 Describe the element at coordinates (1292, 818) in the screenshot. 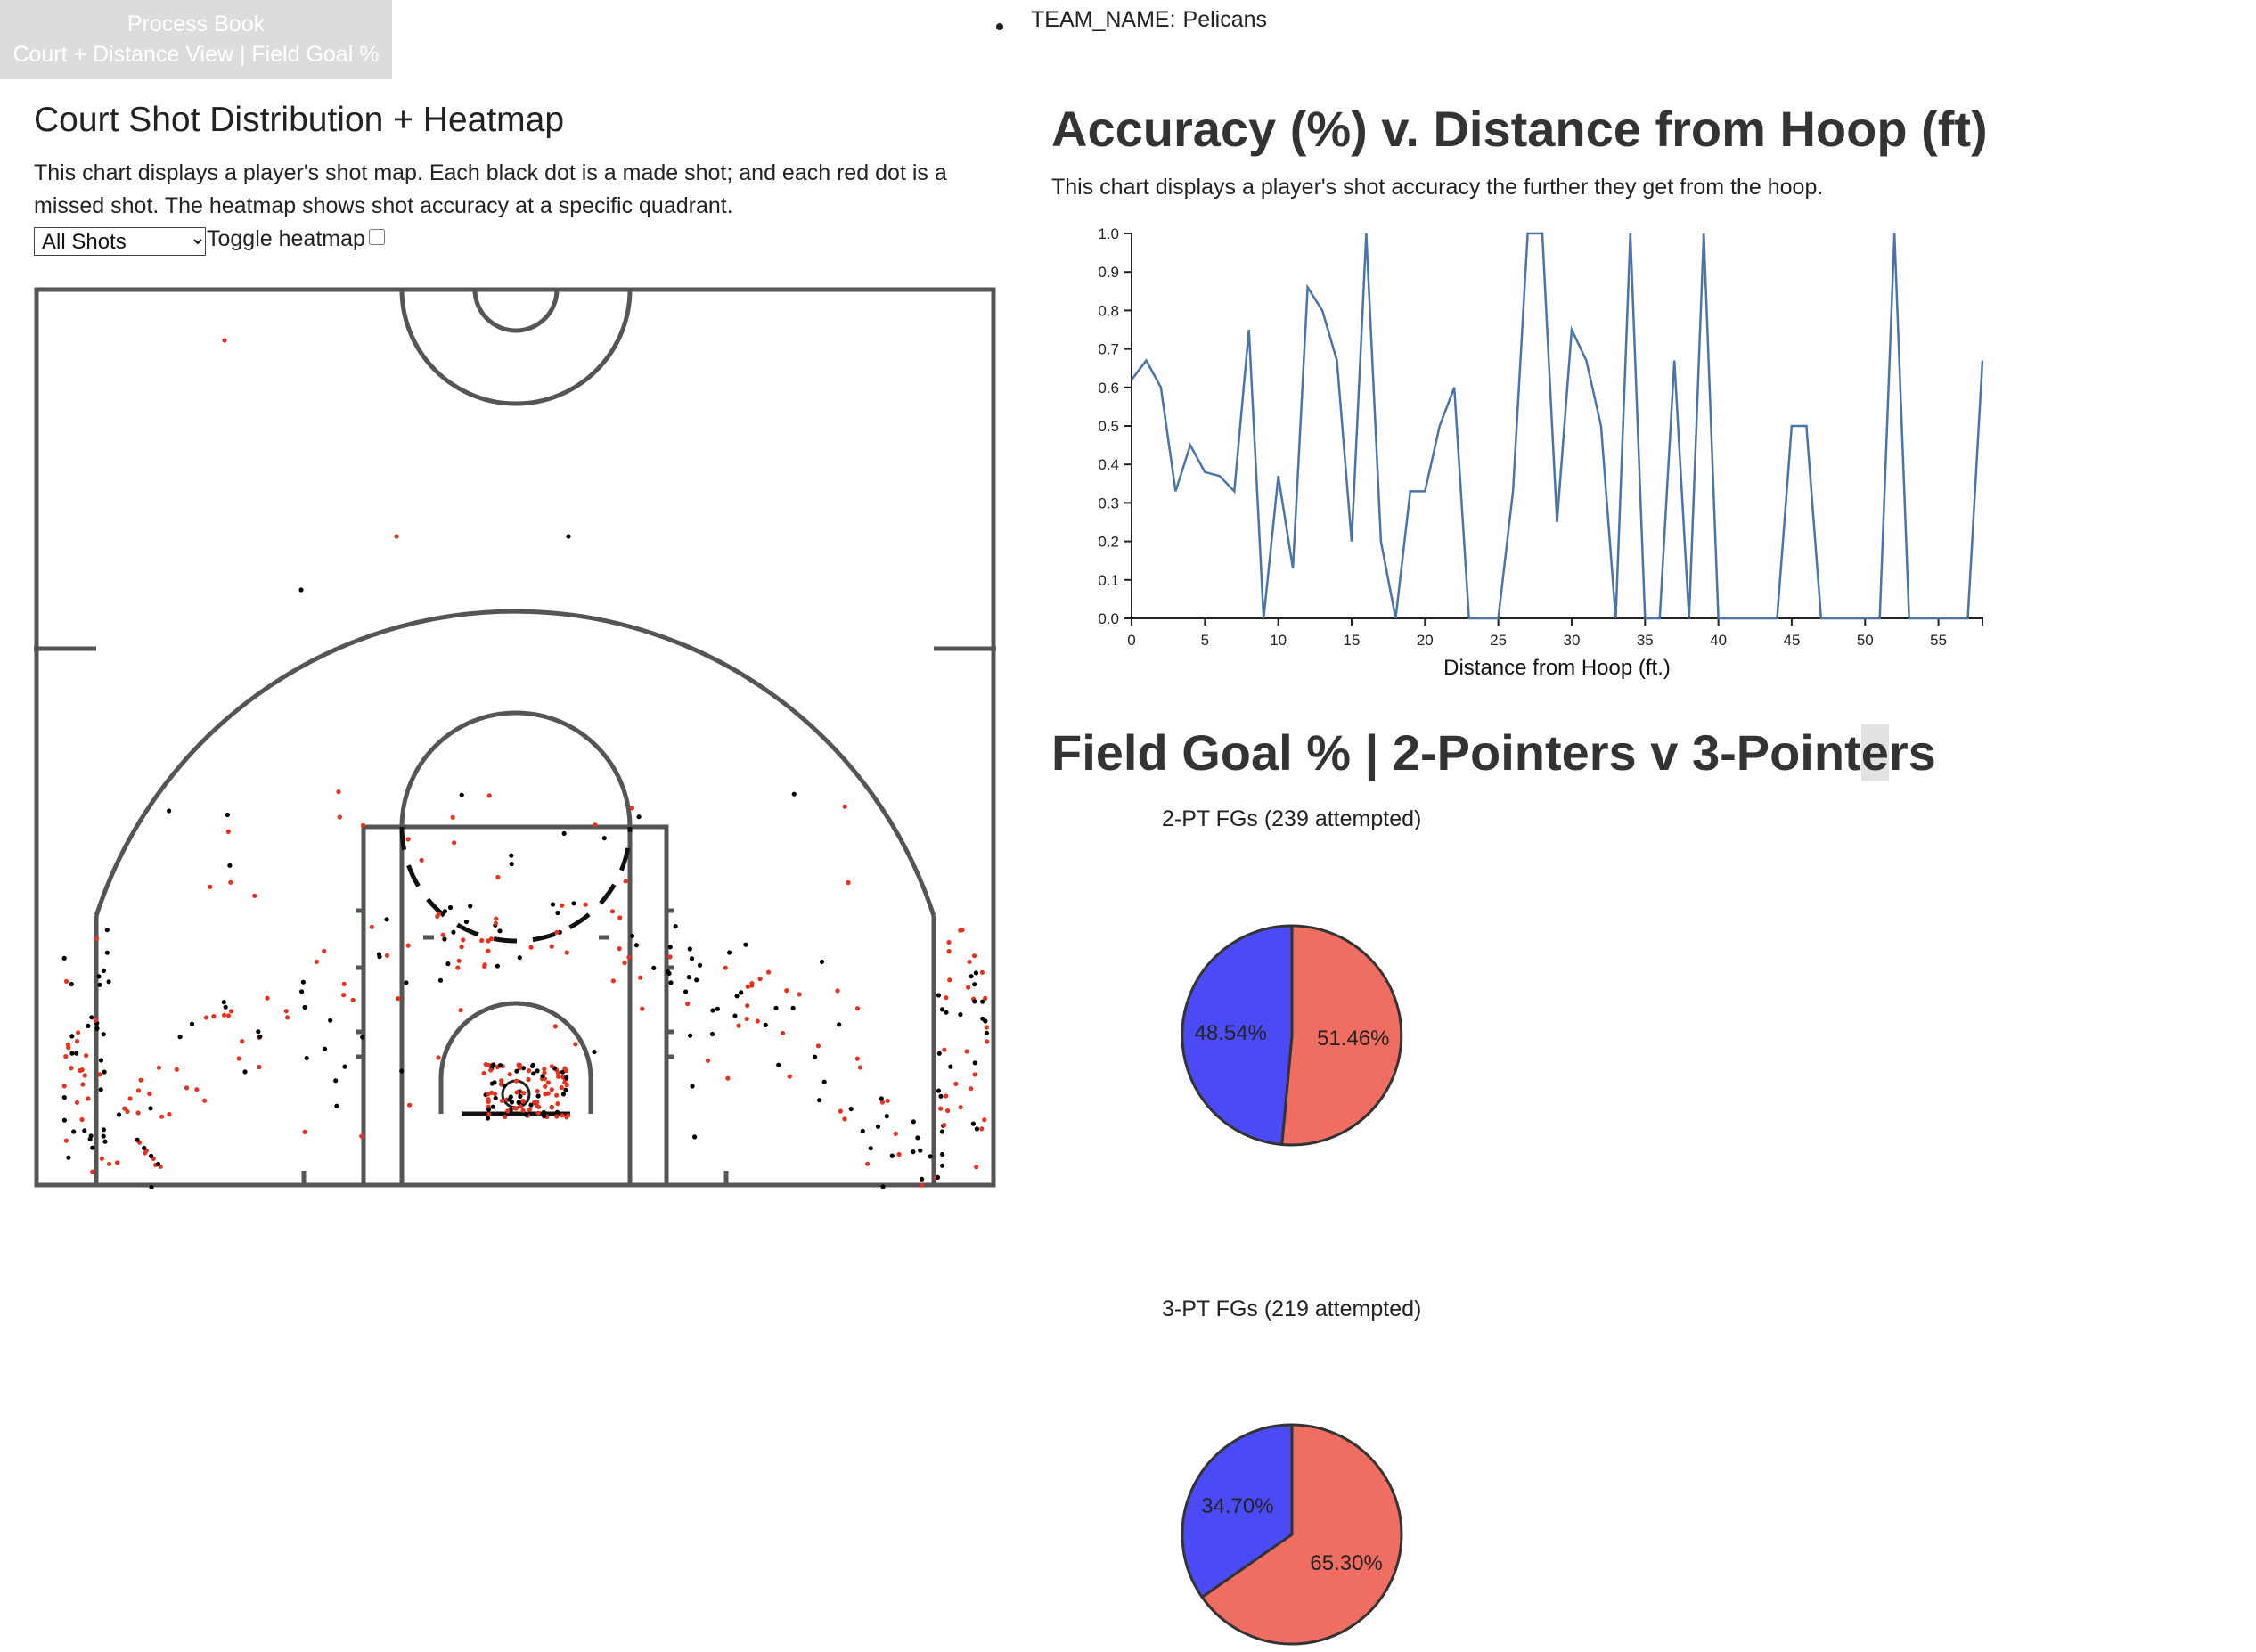

I see `two-pt-pie-title: 2-PT FGs (239 attempted)` at that location.